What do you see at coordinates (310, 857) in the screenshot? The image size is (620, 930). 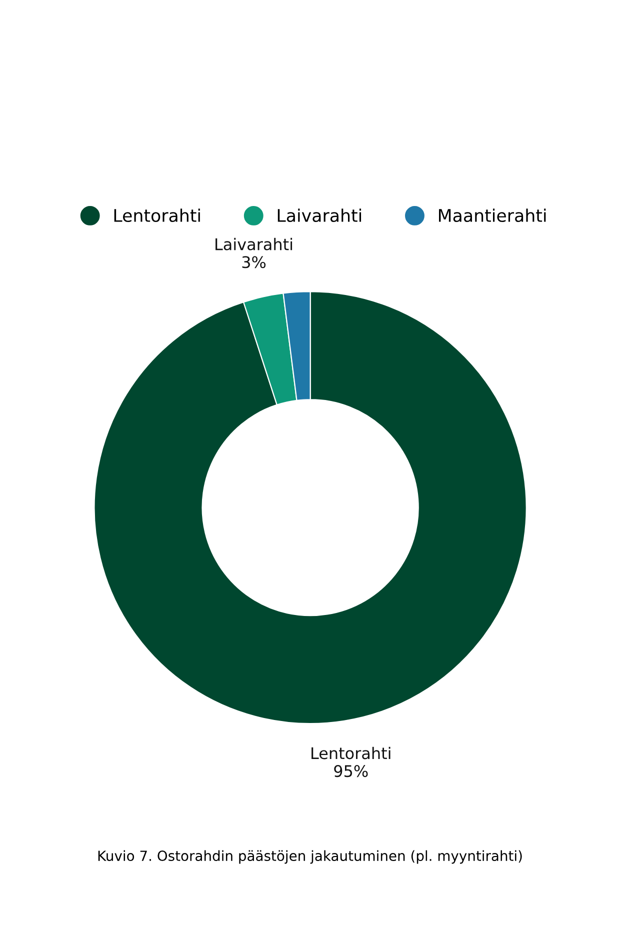 I see `text: Kuvio 7. Ostorahdin päästöjen jakautuminen (pl. myyntirahti)` at bounding box center [310, 857].